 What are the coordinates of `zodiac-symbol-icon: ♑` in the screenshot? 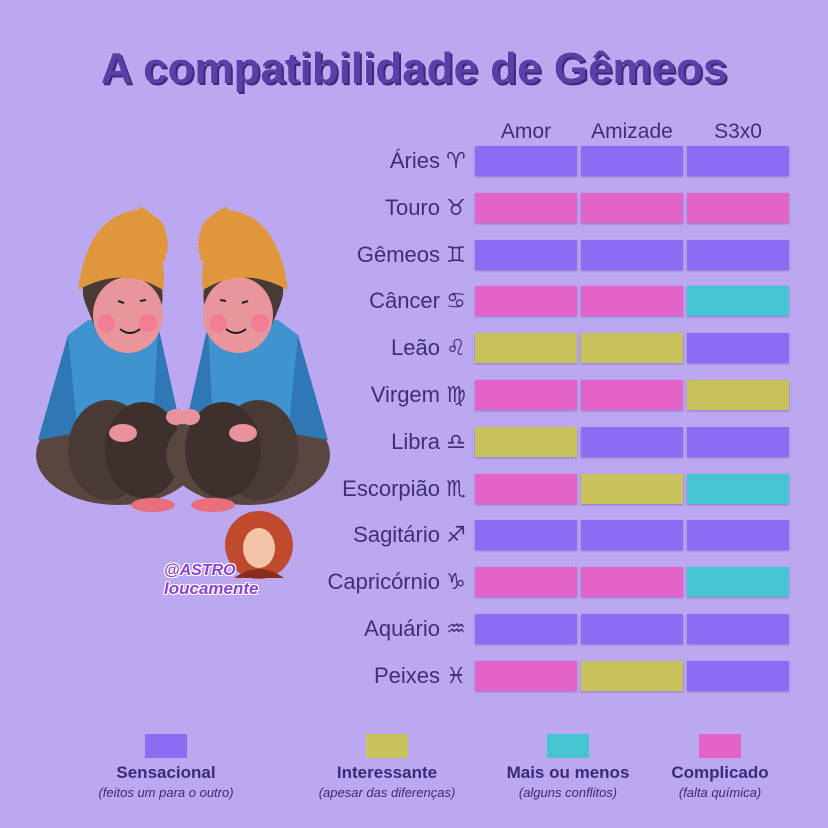 It's located at (456, 581).